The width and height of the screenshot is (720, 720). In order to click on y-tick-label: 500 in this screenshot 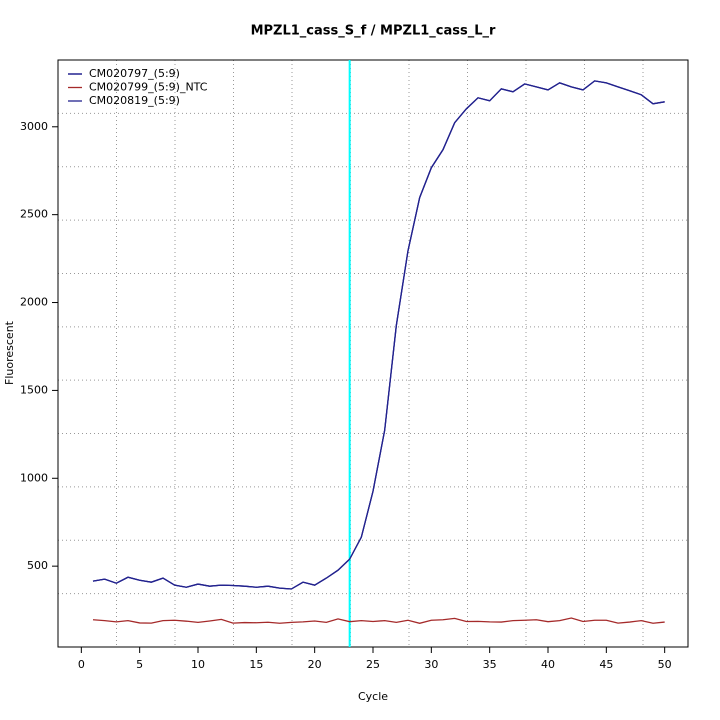, I will do `click(37, 565)`.